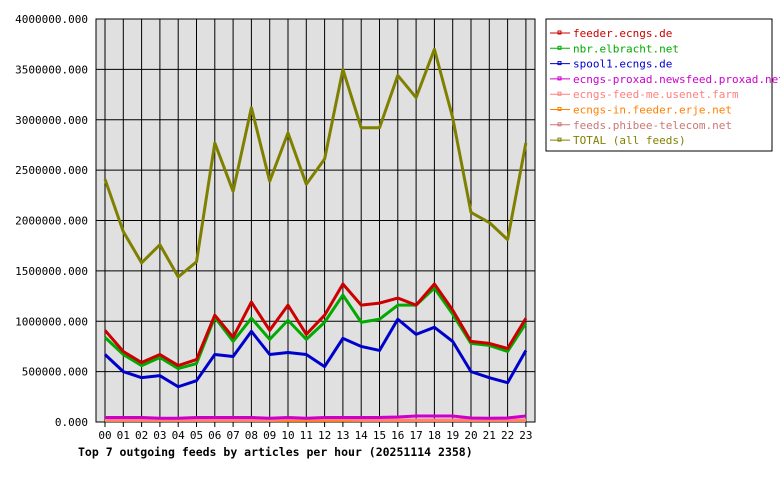 Image resolution: width=780 pixels, height=480 pixels. What do you see at coordinates (232, 435) in the screenshot?
I see `x-tick-label: 07` at bounding box center [232, 435].